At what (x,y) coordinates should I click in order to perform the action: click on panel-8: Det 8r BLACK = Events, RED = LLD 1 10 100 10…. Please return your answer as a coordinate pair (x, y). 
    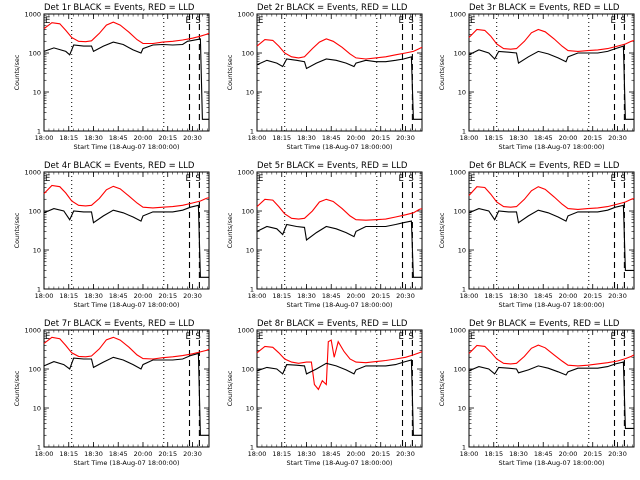
    Looking at the image, I should click on (324, 393).